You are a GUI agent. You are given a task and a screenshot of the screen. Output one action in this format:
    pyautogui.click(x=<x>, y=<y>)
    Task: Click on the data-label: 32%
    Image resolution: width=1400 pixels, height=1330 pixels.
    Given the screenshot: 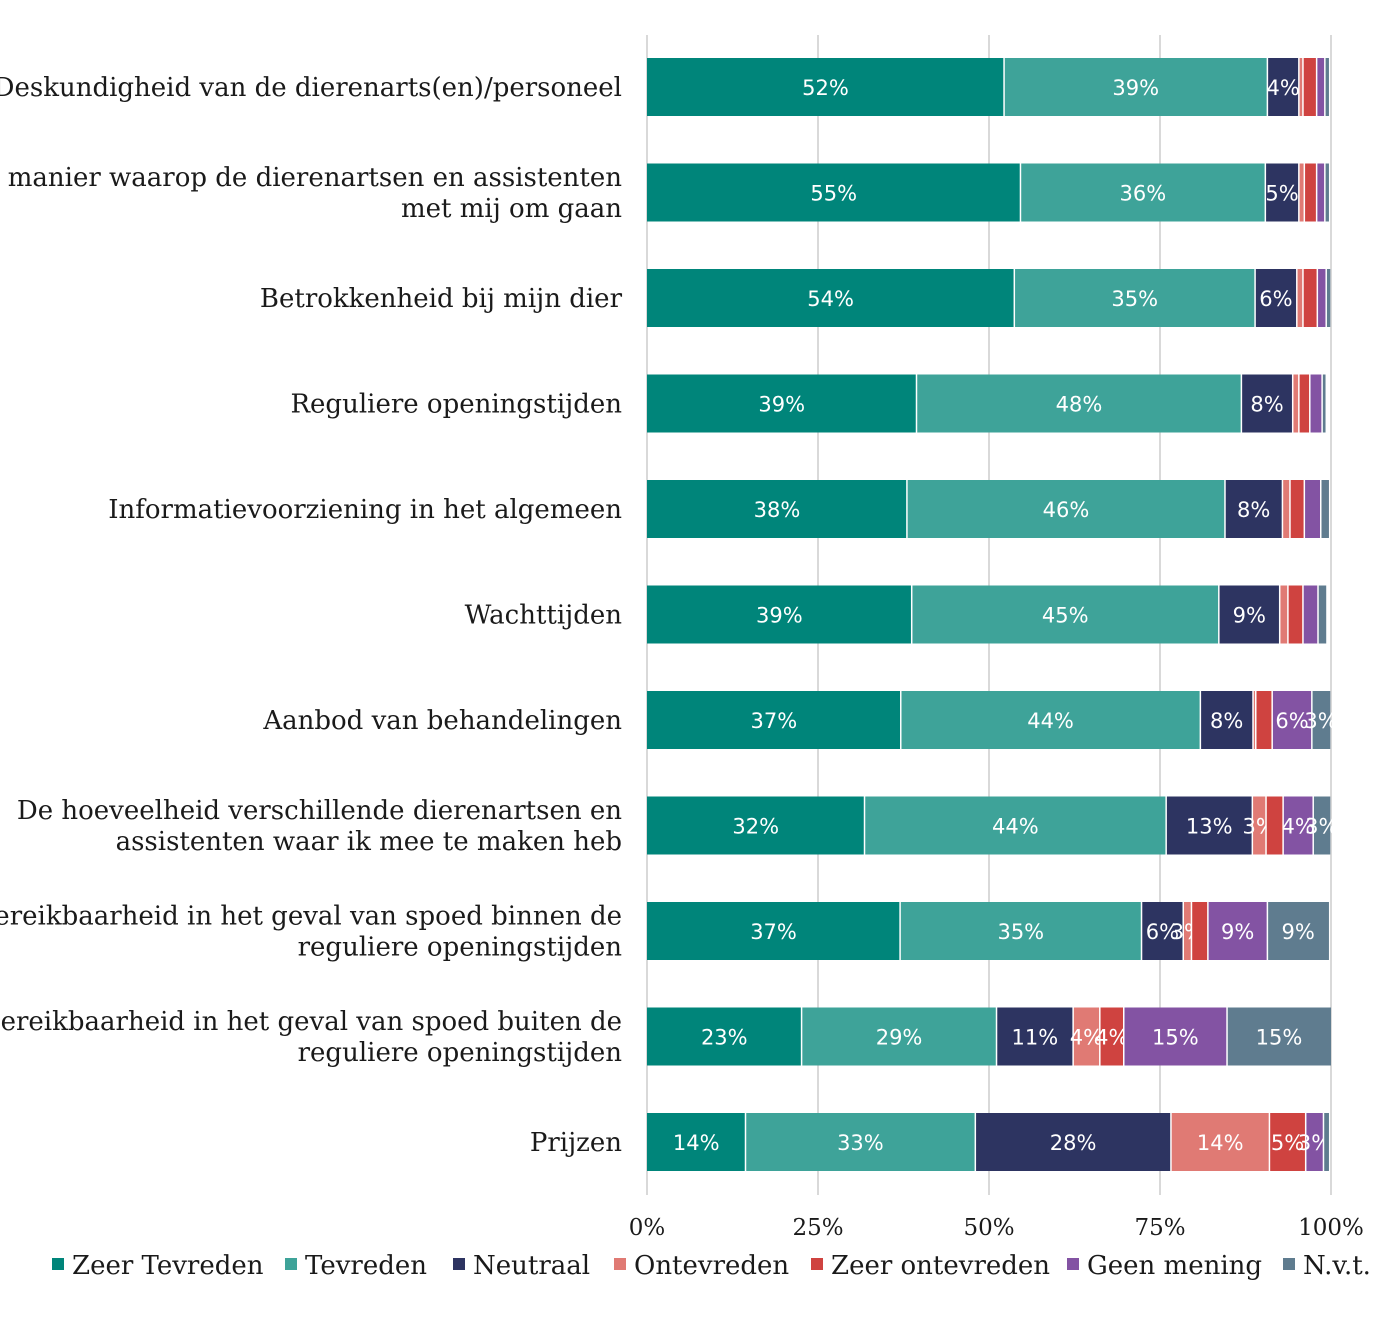 What is the action you would take?
    pyautogui.click(x=755, y=827)
    